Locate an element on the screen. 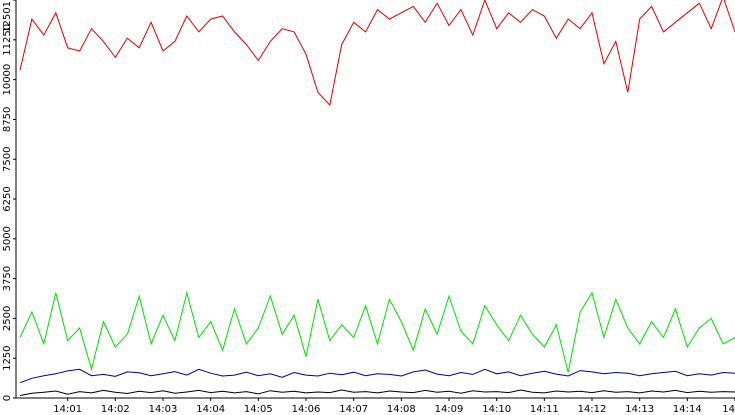  x-tick-label: 14:14 is located at coordinates (687, 409).